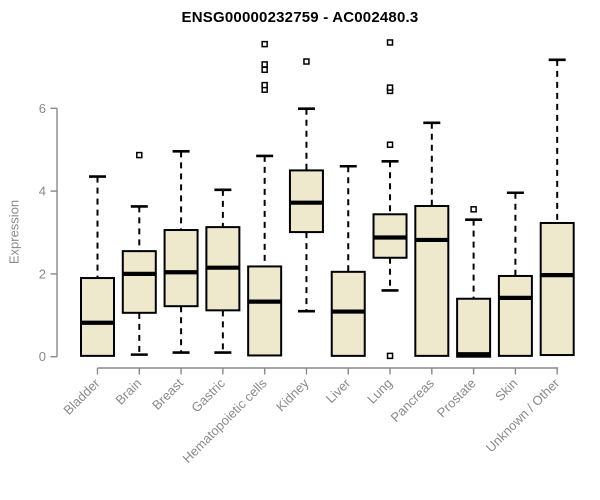  I want to click on x-tick-label: Breast, so click(167, 393).